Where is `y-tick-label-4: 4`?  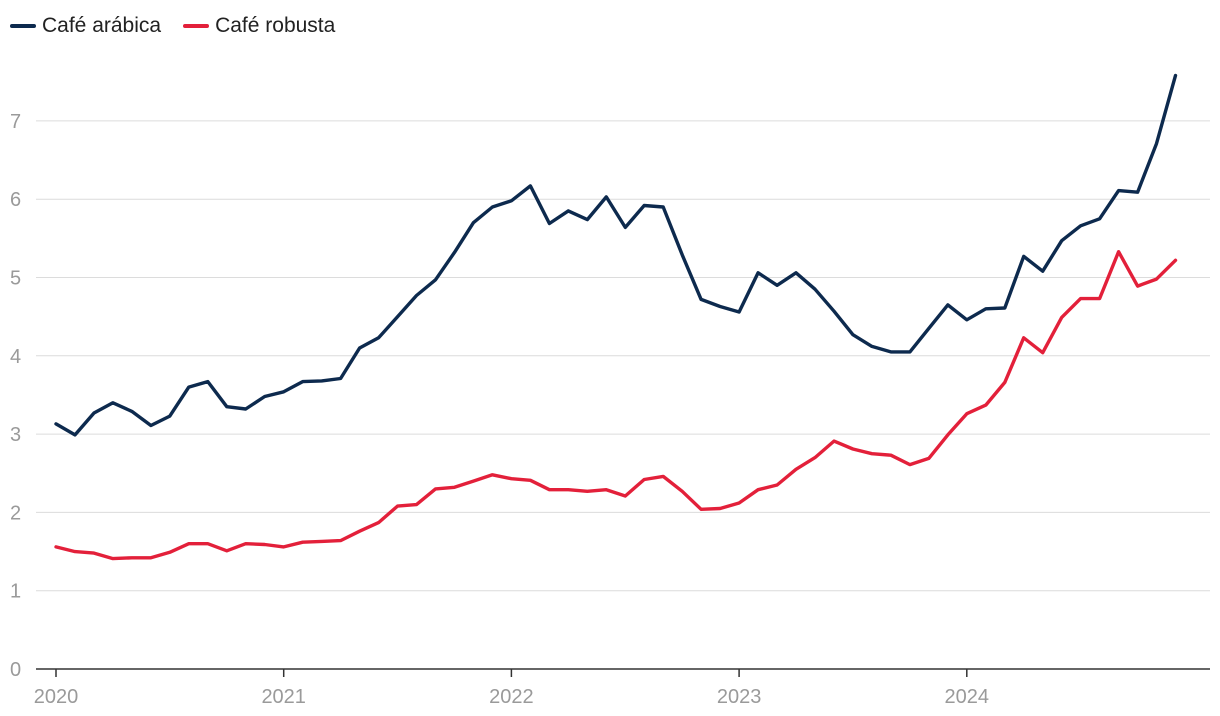
y-tick-label-4: 4 is located at coordinates (15, 357).